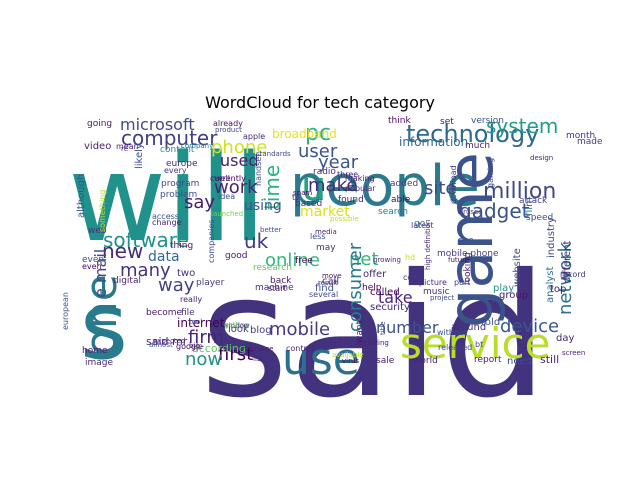 The height and width of the screenshot is (480, 640). What do you see at coordinates (81, 196) in the screenshot?
I see `word-although: although` at bounding box center [81, 196].